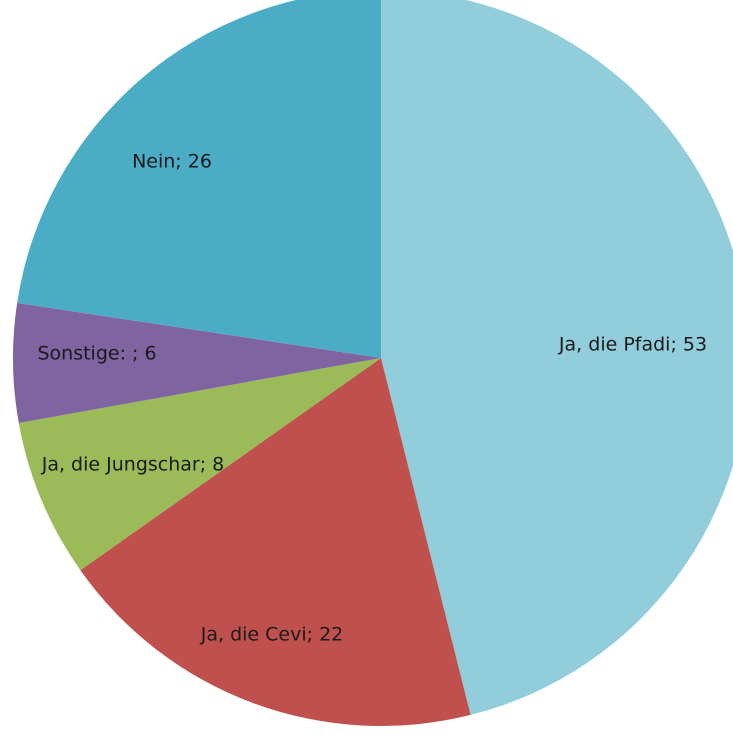  I want to click on data-label: Ja, die Pfadi; 53, so click(633, 344).